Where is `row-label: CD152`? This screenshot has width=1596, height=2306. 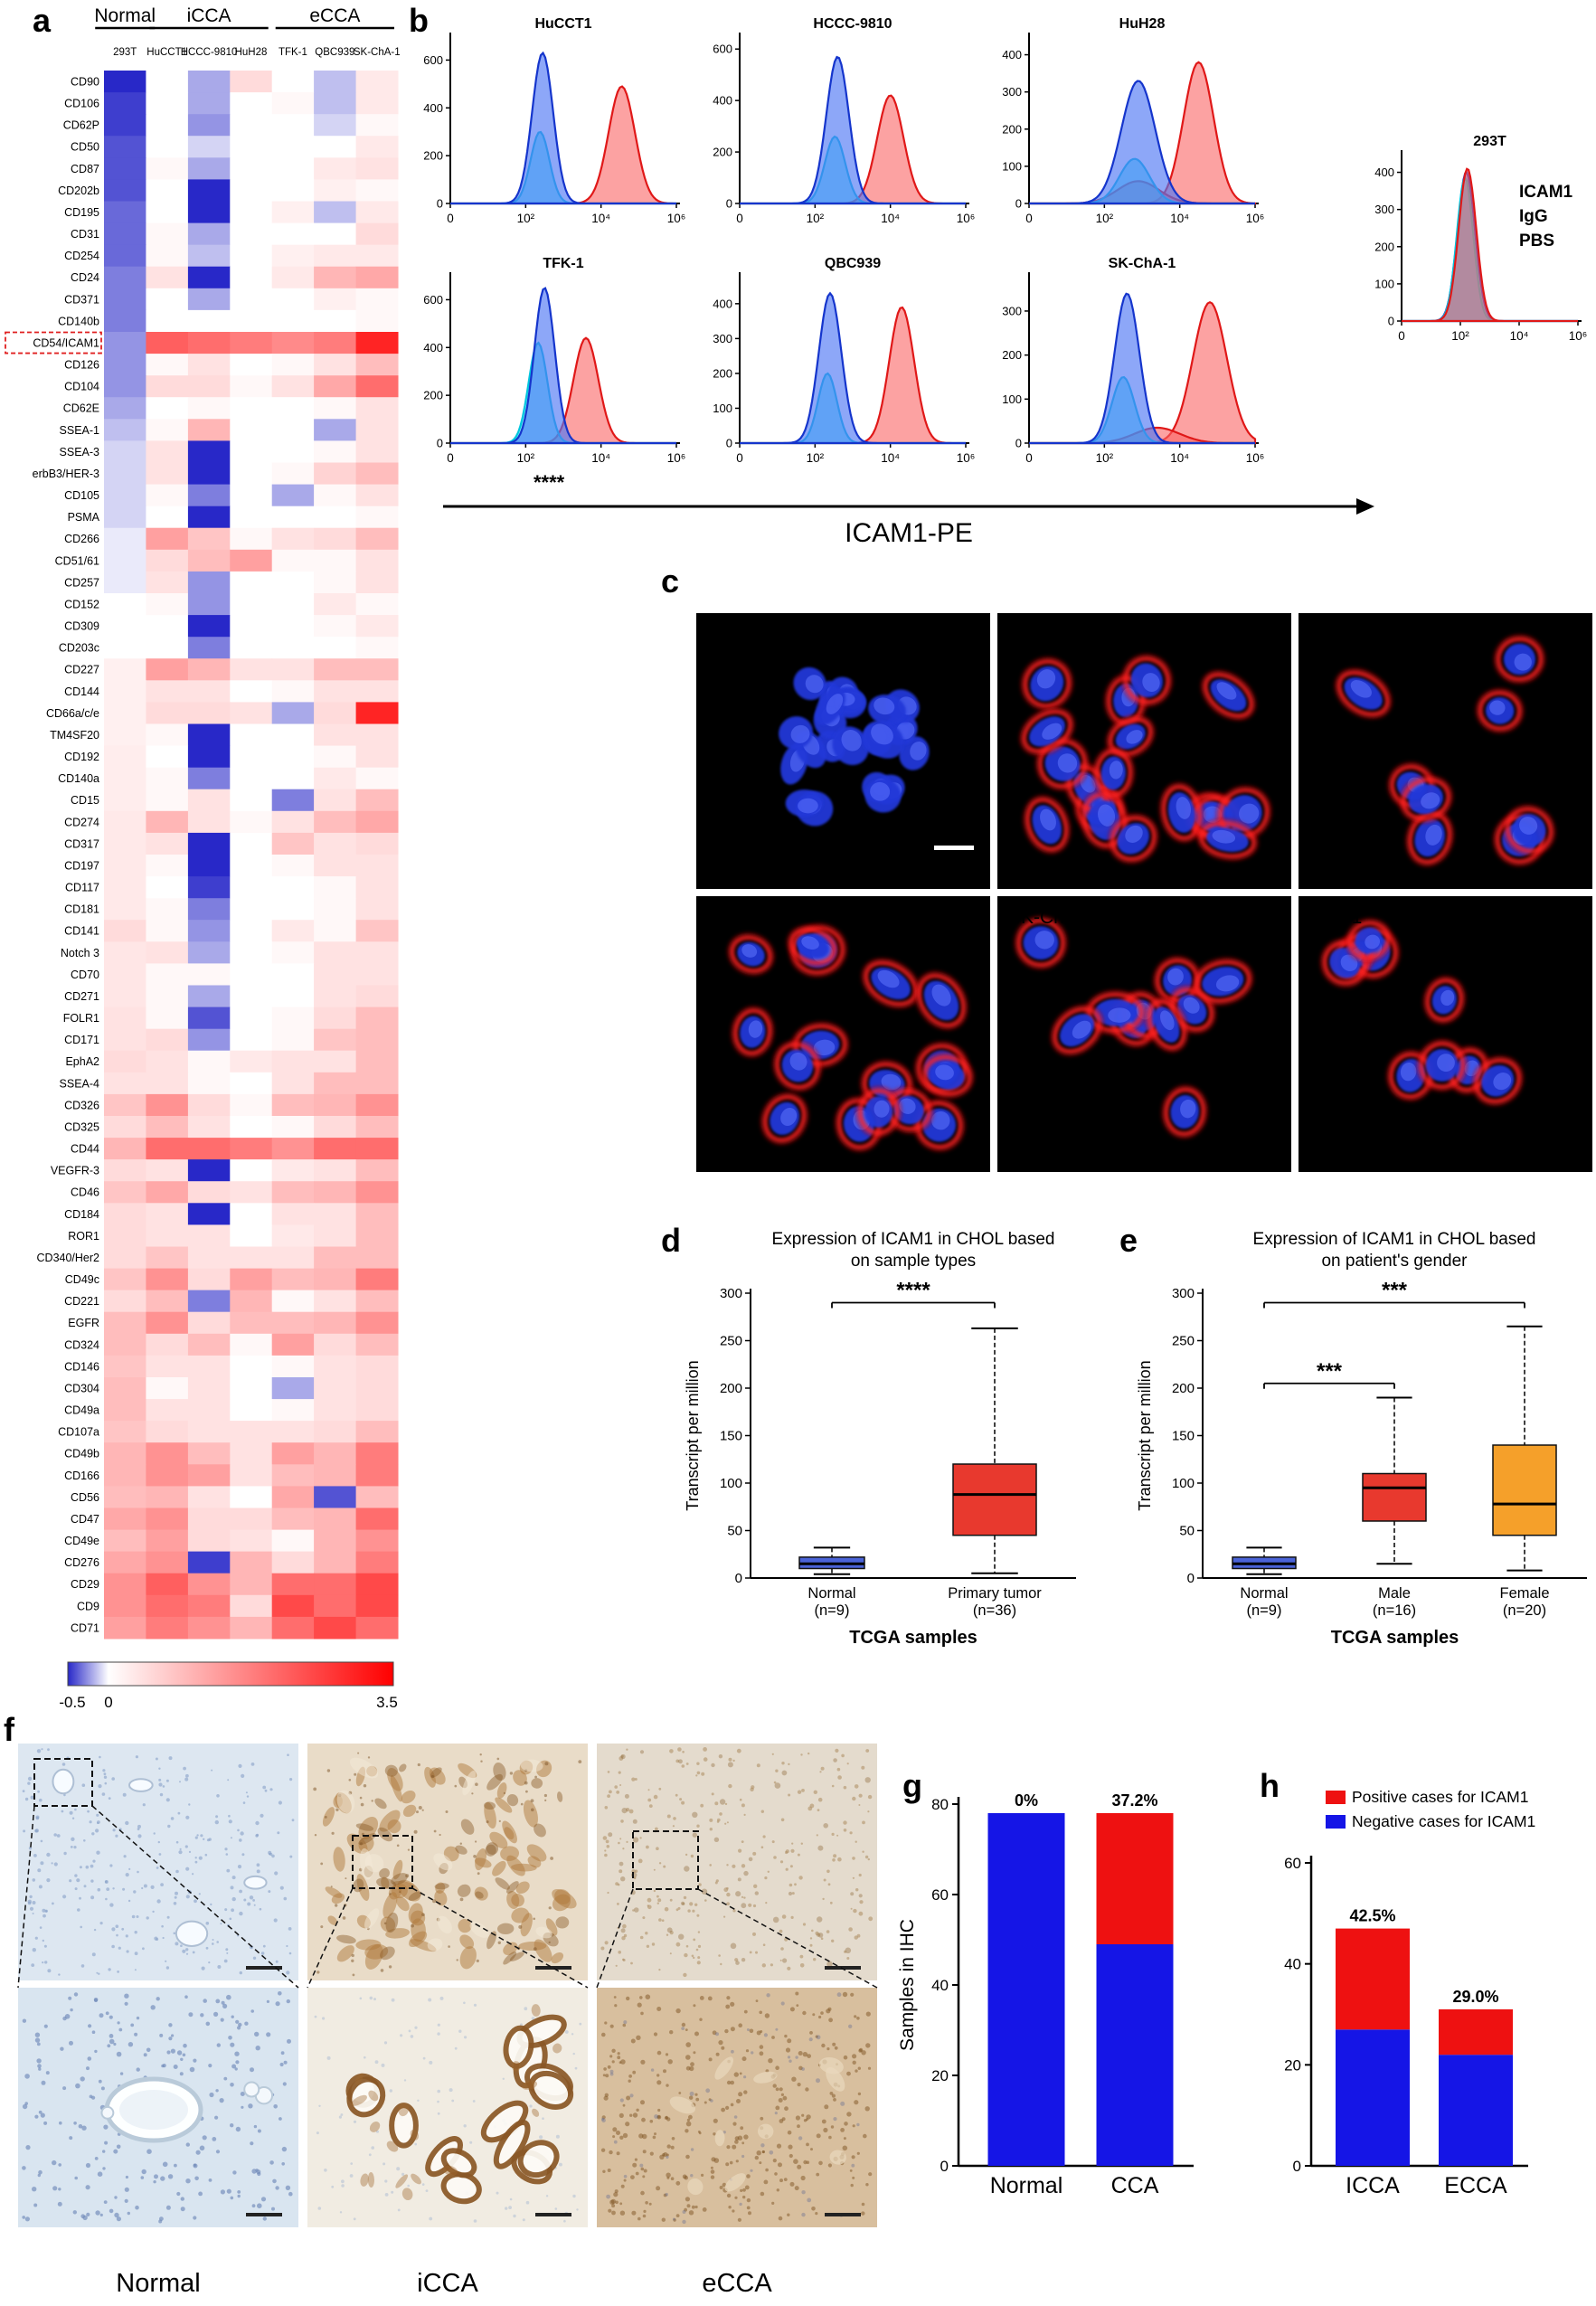 row-label: CD152 is located at coordinates (82, 604).